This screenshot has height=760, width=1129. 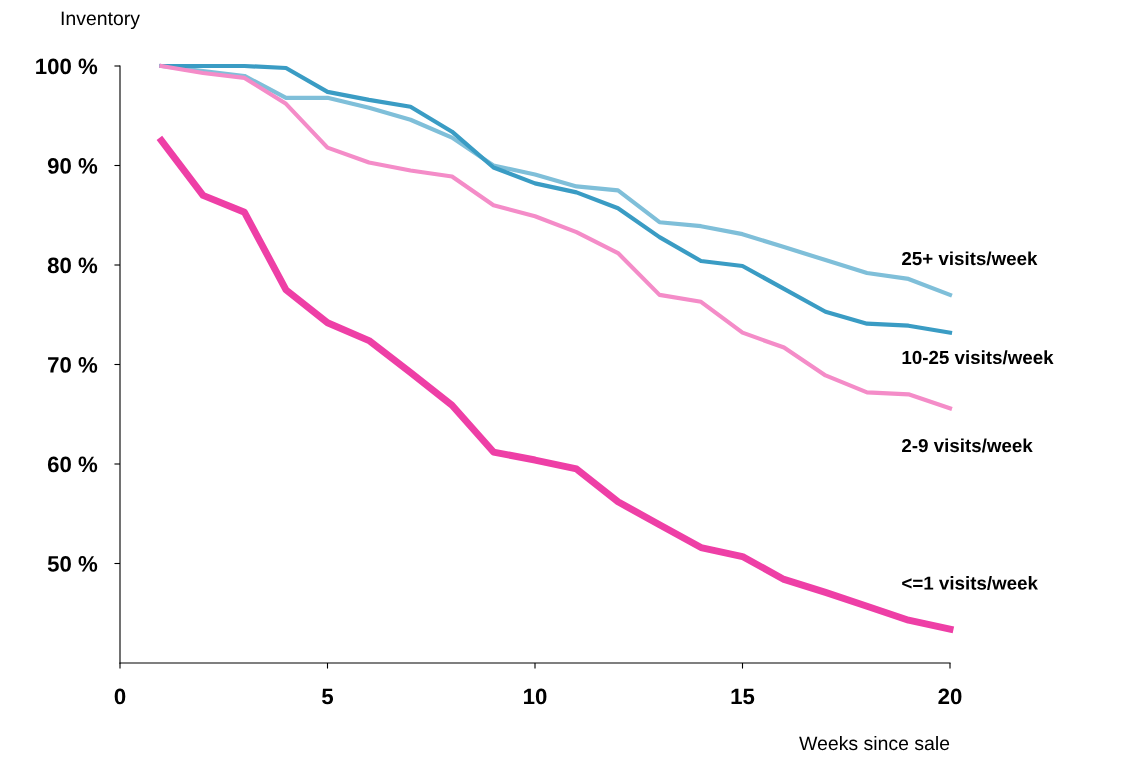 I want to click on x-tick-label: 10, so click(x=535, y=696).